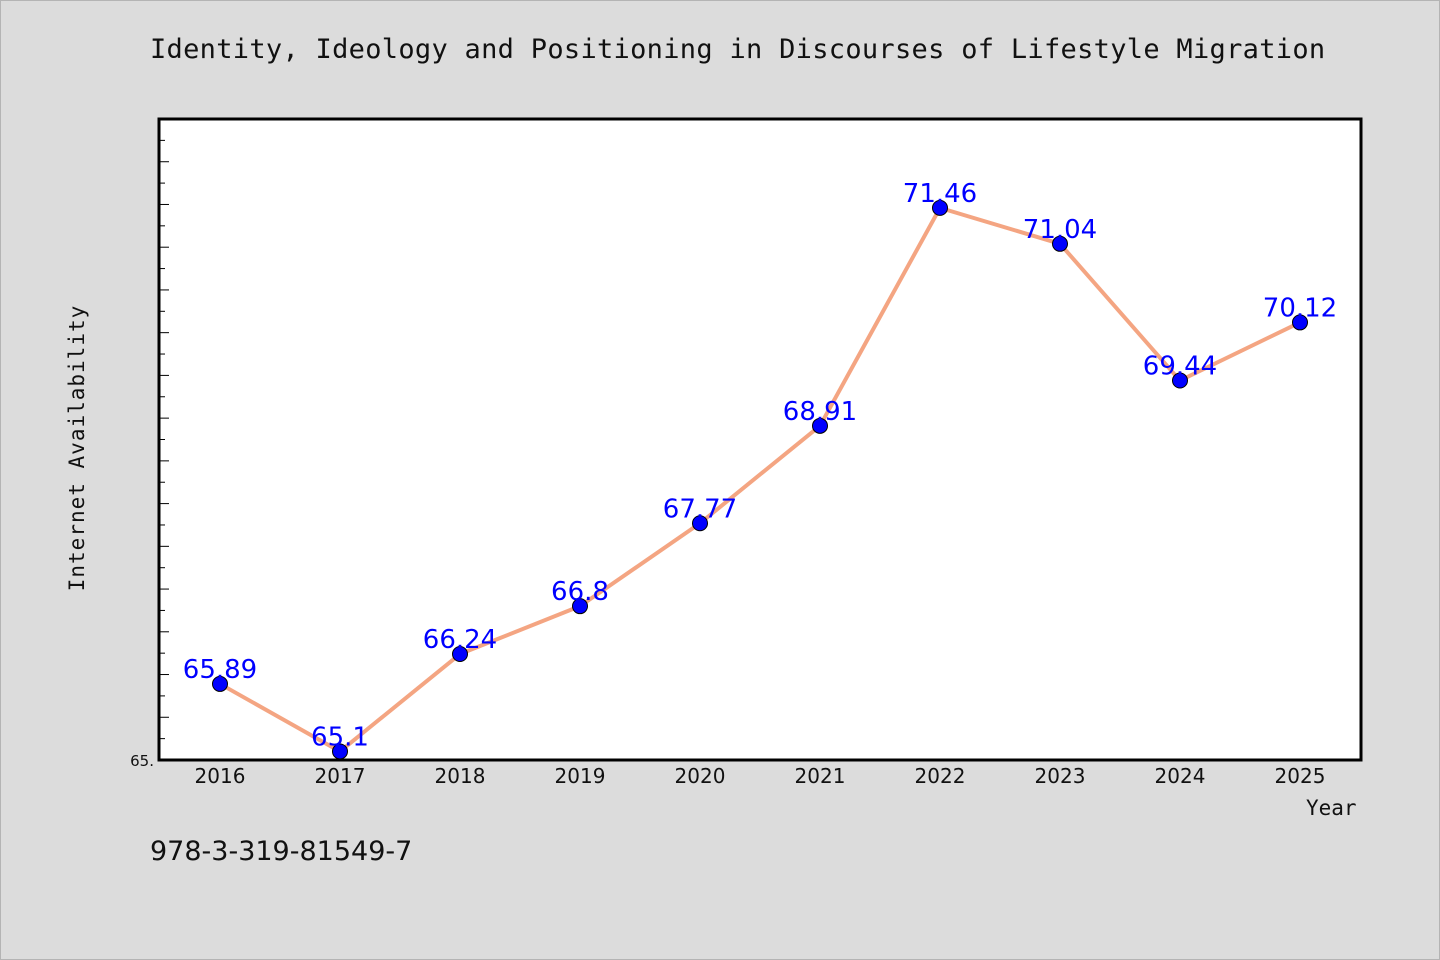 This screenshot has height=960, width=1440. Describe the element at coordinates (1180, 776) in the screenshot. I see `x-tick-label: 2024` at that location.